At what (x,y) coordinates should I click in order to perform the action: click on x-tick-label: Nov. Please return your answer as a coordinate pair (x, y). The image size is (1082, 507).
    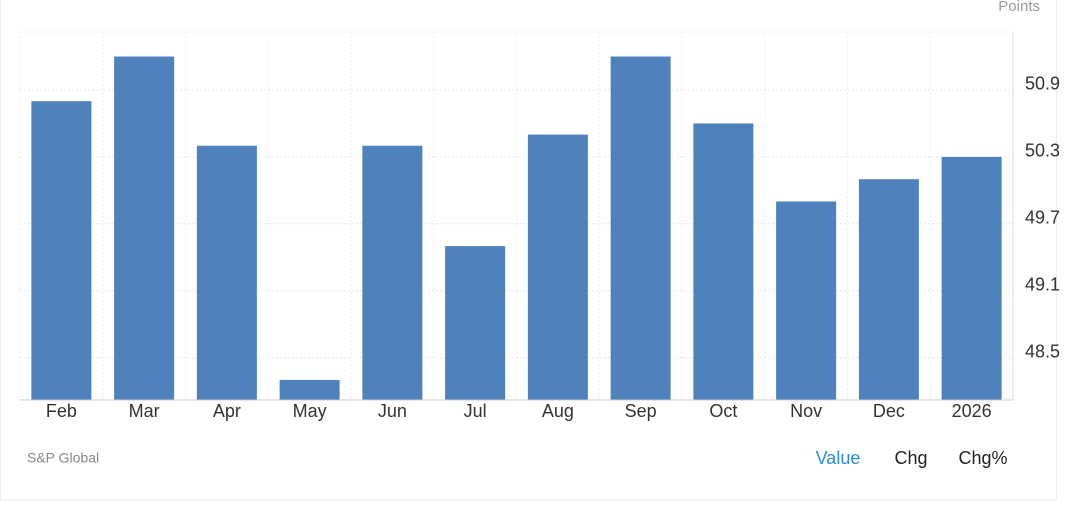
    Looking at the image, I should click on (806, 411).